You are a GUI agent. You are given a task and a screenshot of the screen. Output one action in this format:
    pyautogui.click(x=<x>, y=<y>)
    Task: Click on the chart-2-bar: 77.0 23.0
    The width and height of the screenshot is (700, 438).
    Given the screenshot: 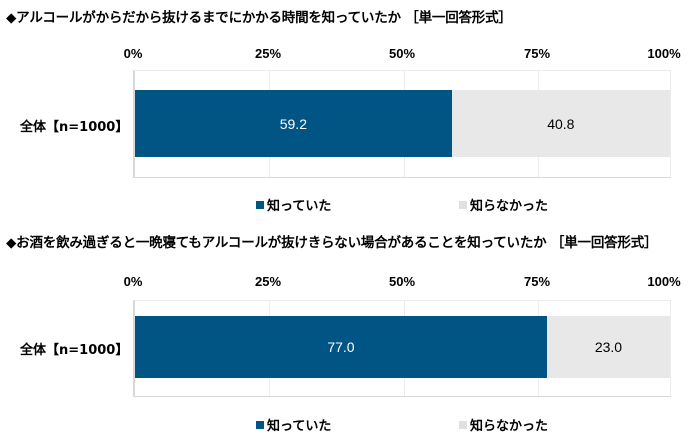 What is the action you would take?
    pyautogui.click(x=402, y=347)
    